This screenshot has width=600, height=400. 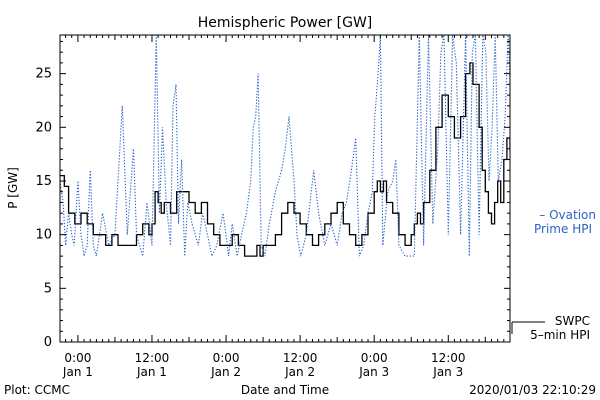 I want to click on y-tick-label: 10, so click(x=43, y=235).